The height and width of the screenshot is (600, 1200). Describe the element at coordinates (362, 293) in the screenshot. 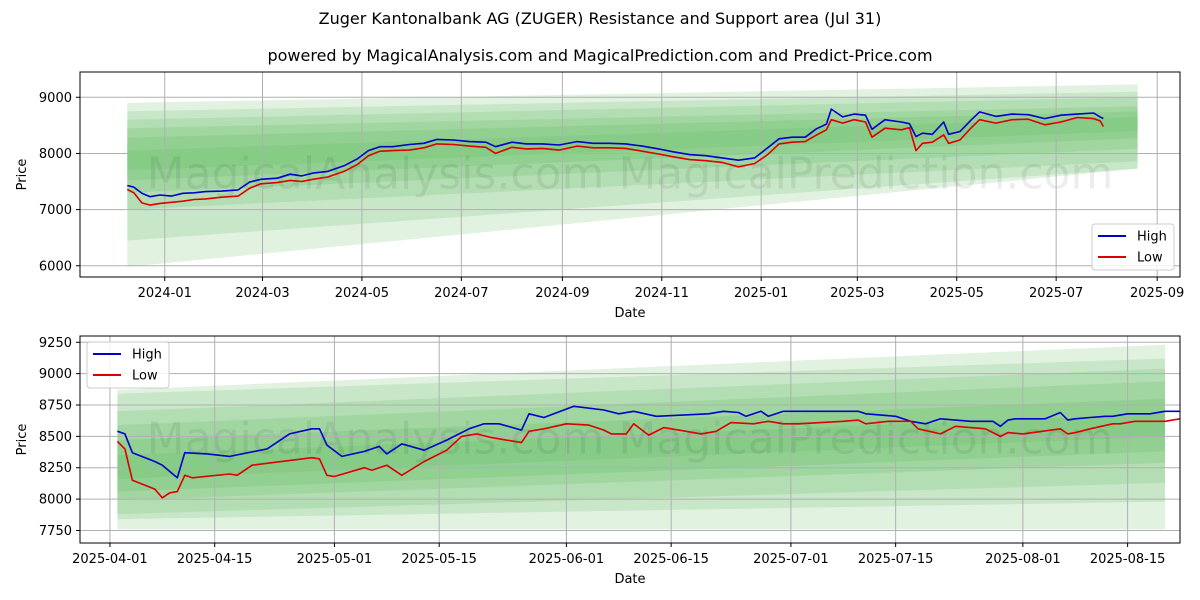

I see `x-tick-label: 2024-05` at that location.